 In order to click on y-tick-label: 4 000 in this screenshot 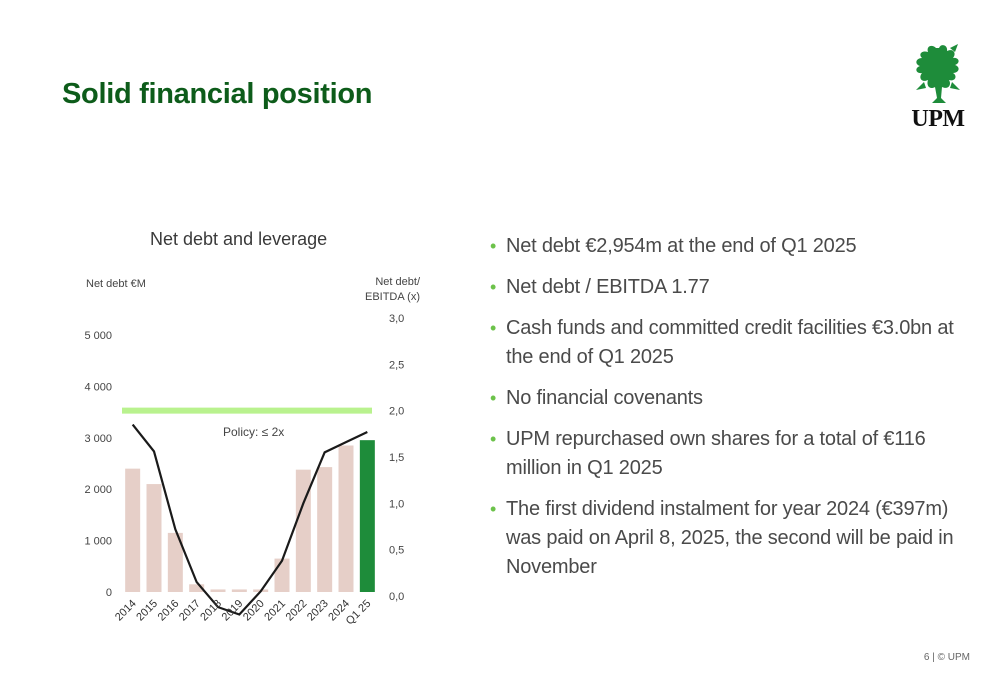, I will do `click(98, 387)`.